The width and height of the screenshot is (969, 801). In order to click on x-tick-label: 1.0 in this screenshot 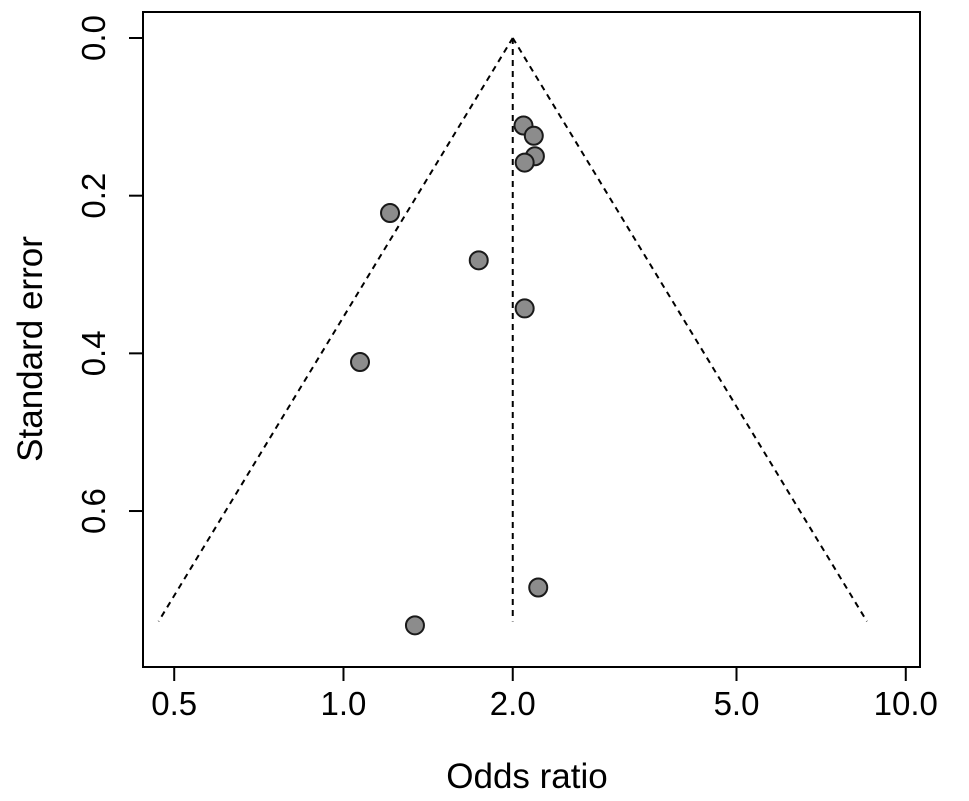, I will do `click(344, 703)`.